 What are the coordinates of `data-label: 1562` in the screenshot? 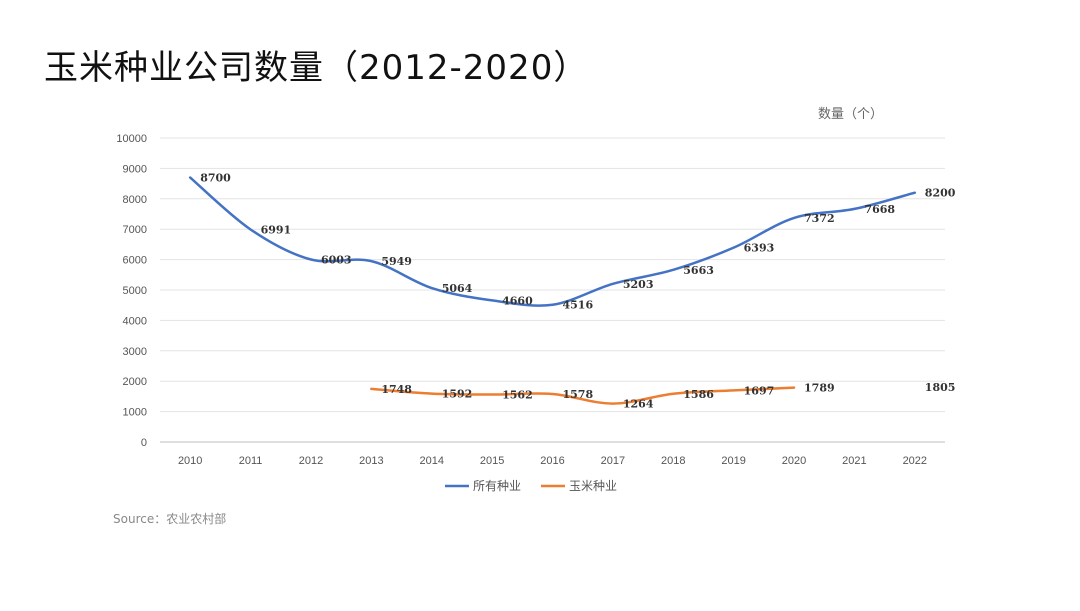 It's located at (517, 395).